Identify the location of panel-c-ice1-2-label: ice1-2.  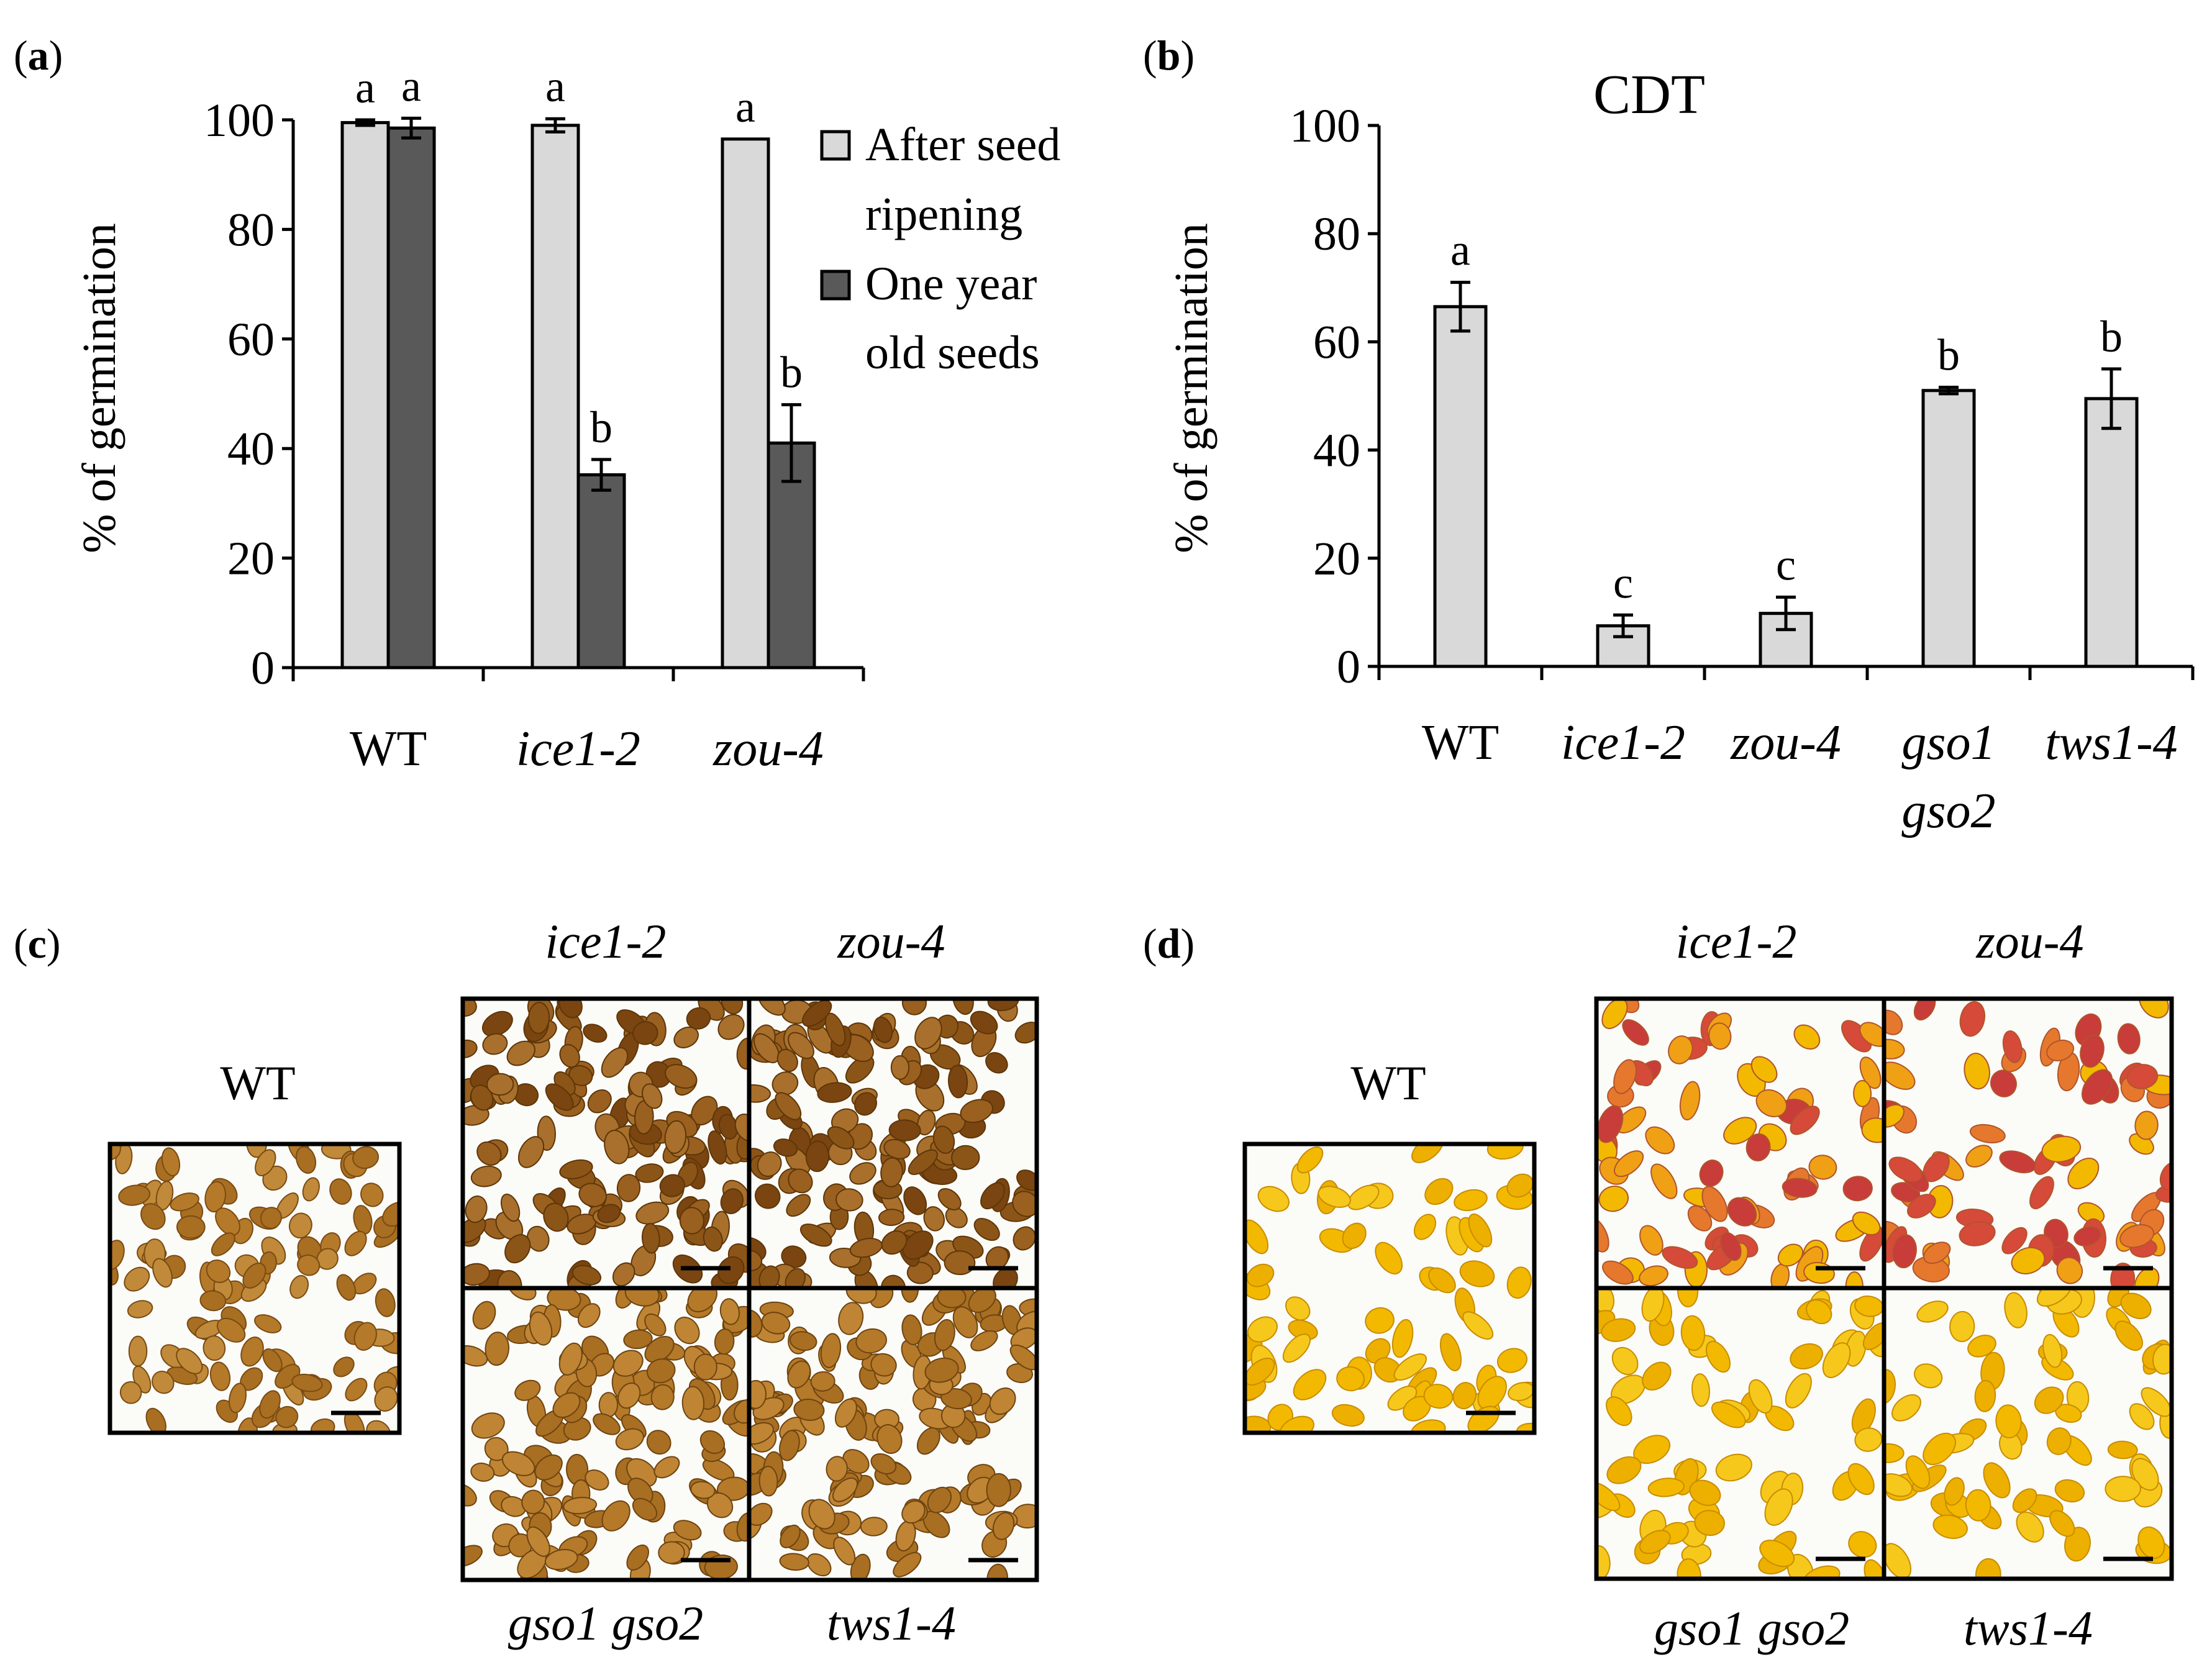
(606, 941).